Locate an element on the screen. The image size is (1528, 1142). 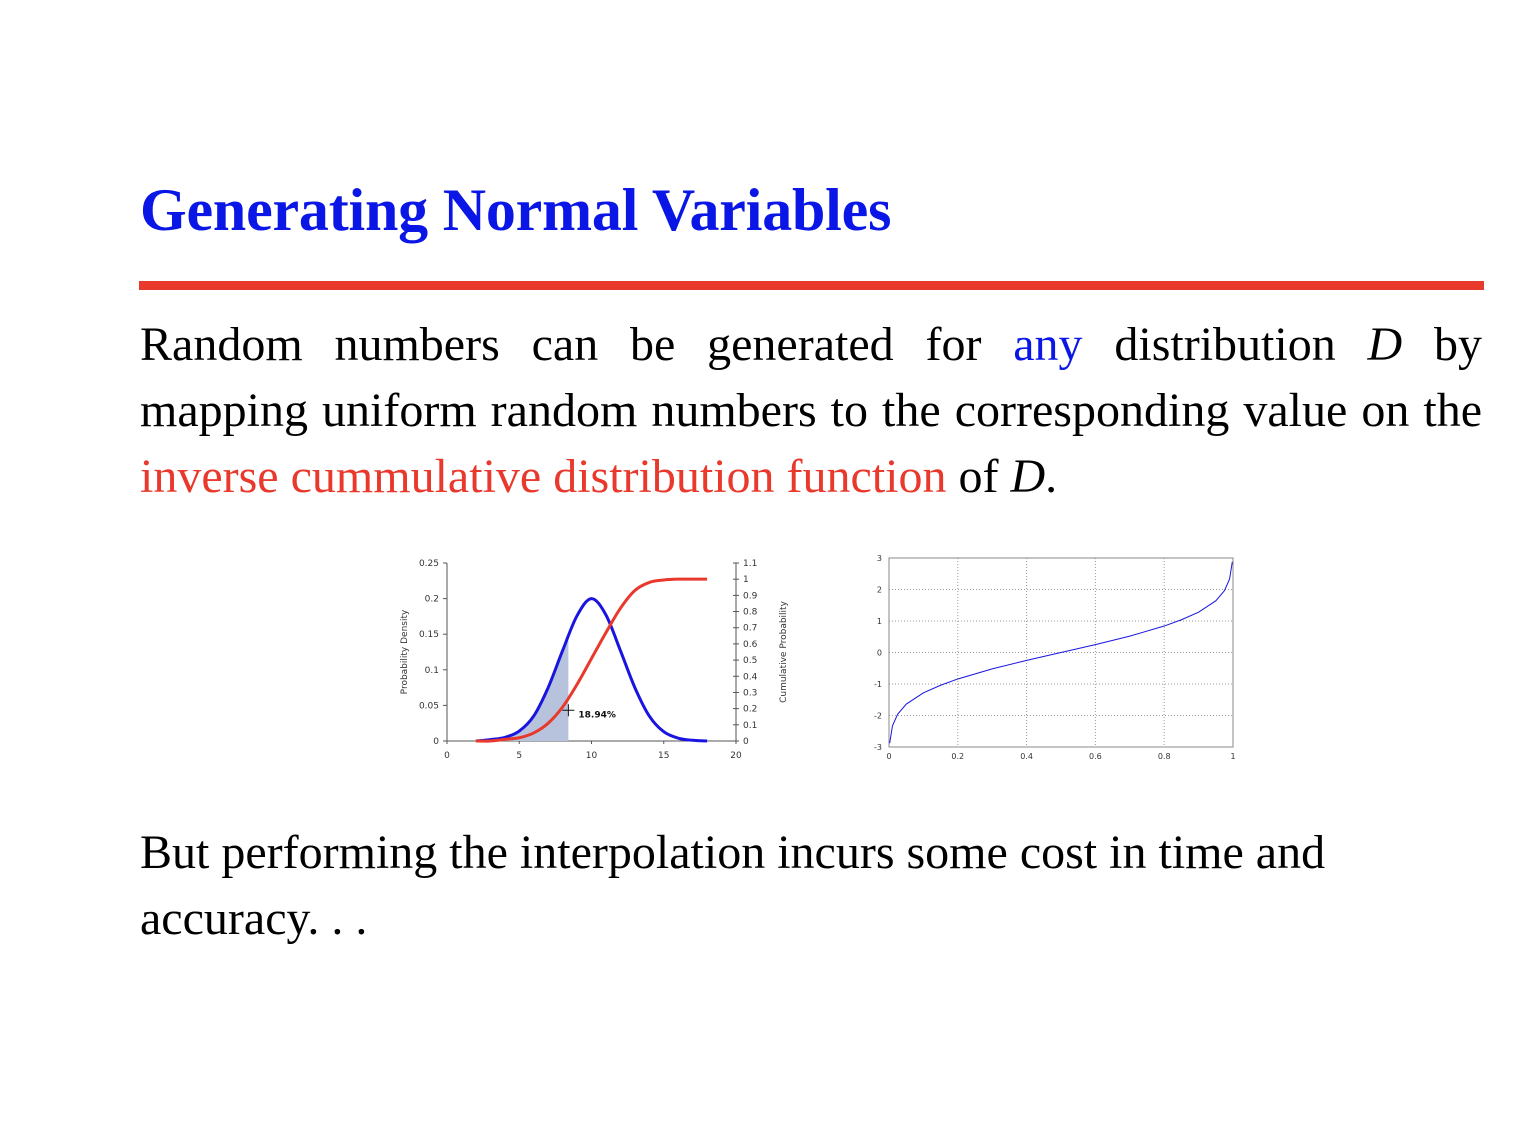
y-tick-label: 1 is located at coordinates (879, 621).